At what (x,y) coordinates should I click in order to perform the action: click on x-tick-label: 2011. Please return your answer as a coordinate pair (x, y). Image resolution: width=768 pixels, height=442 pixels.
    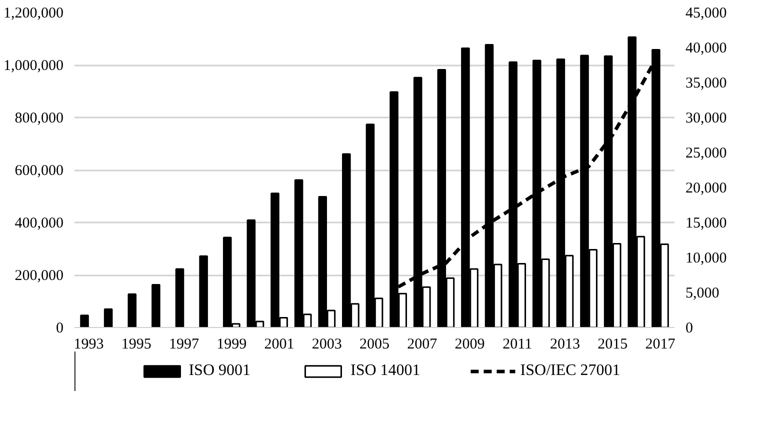
    Looking at the image, I should click on (517, 344).